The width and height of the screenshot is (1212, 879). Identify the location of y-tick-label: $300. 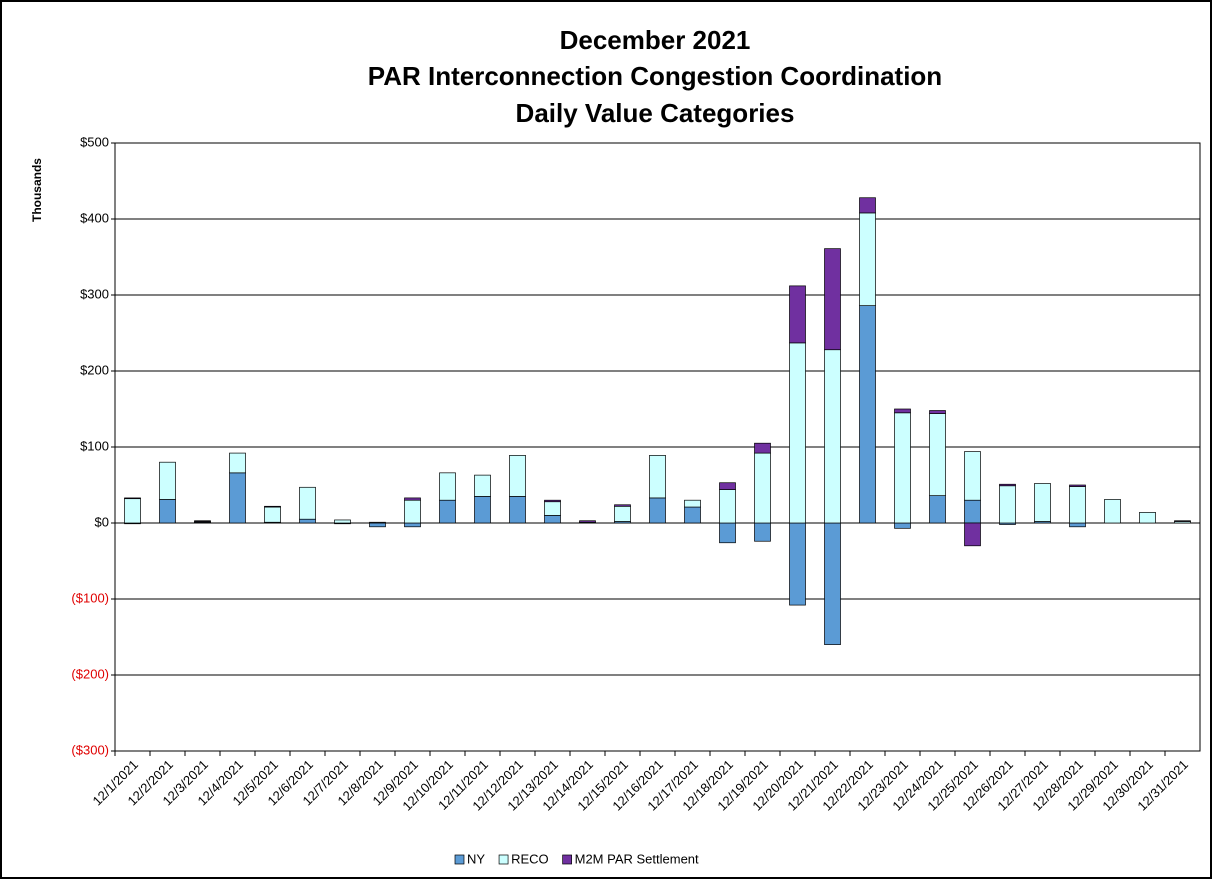
(94, 293).